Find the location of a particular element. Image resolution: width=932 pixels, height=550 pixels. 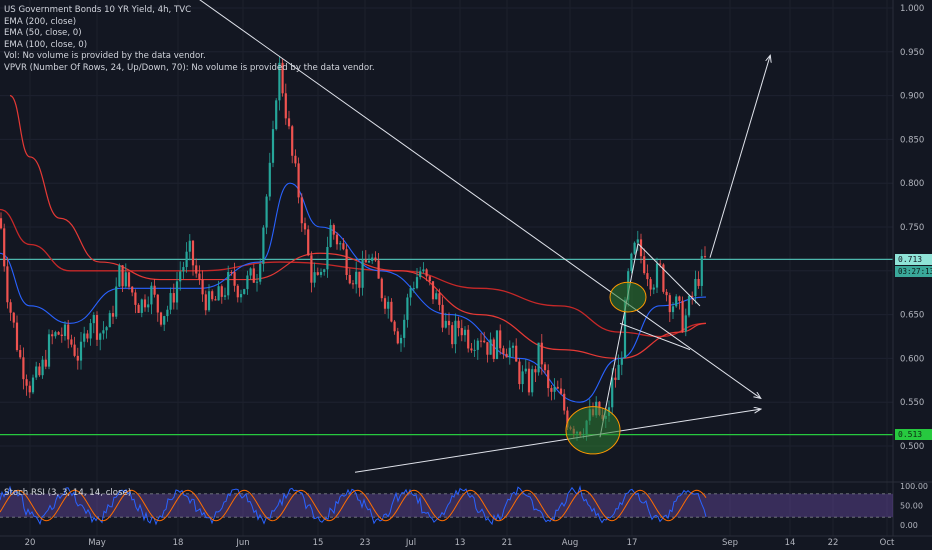

chart-title: US Government Bonds 10 YR Yield, 4h, TVC is located at coordinates (98, 10).